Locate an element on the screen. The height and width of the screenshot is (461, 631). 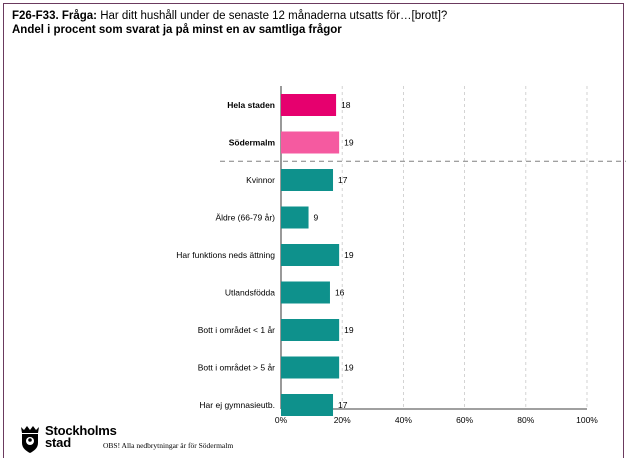
data-label: 9 is located at coordinates (316, 218).